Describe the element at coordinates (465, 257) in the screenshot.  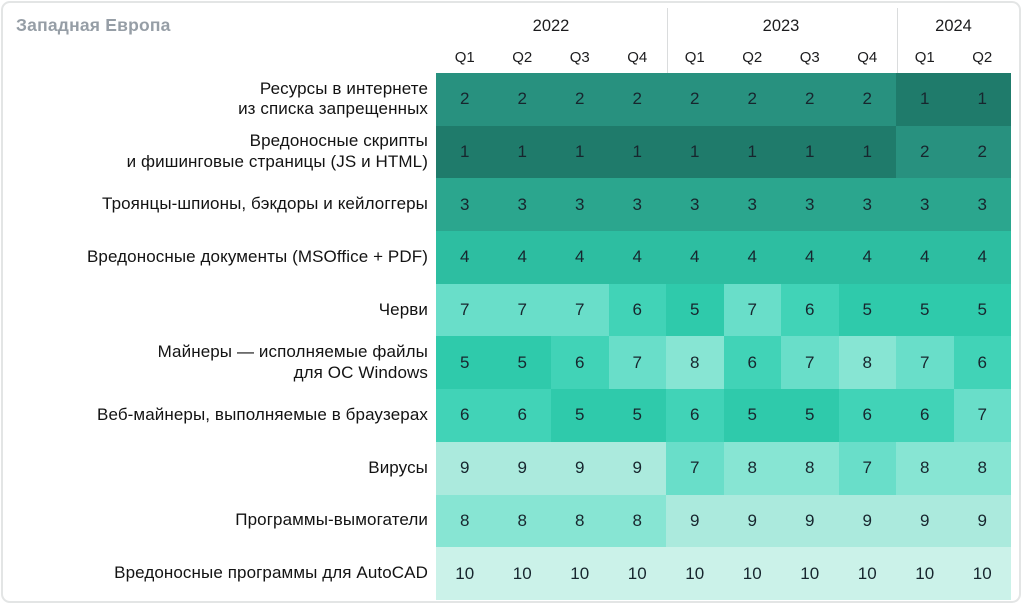
I see `rank-cell-r3-c0: 4` at that location.